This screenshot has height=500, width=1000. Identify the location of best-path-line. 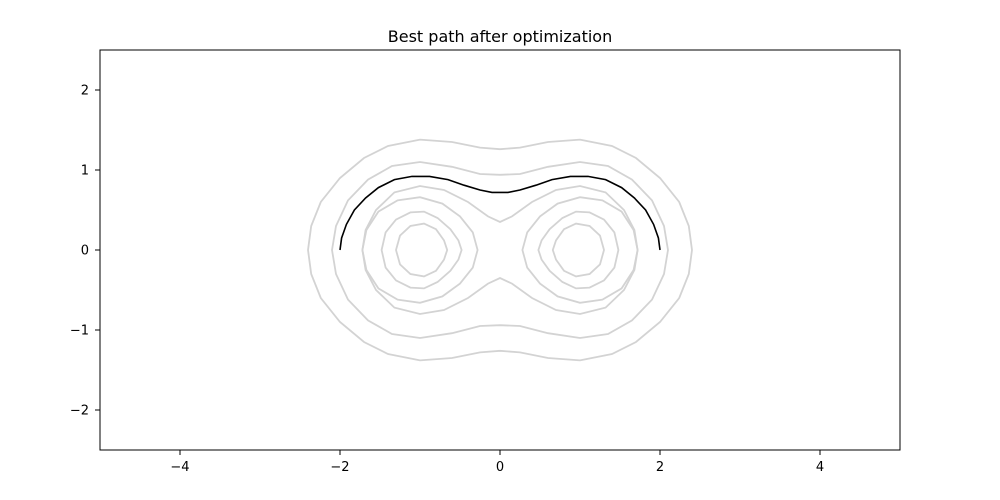
(500, 213).